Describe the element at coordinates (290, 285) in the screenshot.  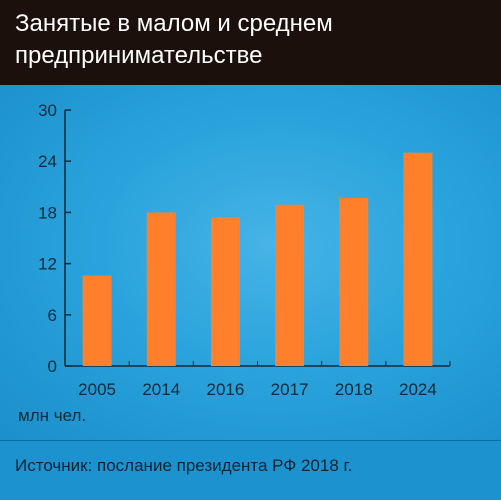
I see `bar-2017` at that location.